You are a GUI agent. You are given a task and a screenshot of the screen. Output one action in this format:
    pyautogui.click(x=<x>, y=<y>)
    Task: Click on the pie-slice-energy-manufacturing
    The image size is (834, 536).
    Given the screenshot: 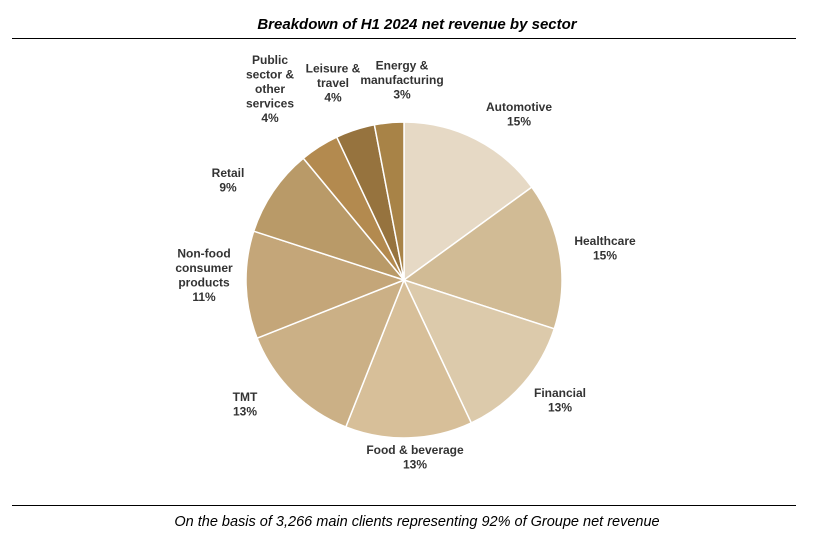 What is the action you would take?
    pyautogui.click(x=389, y=201)
    